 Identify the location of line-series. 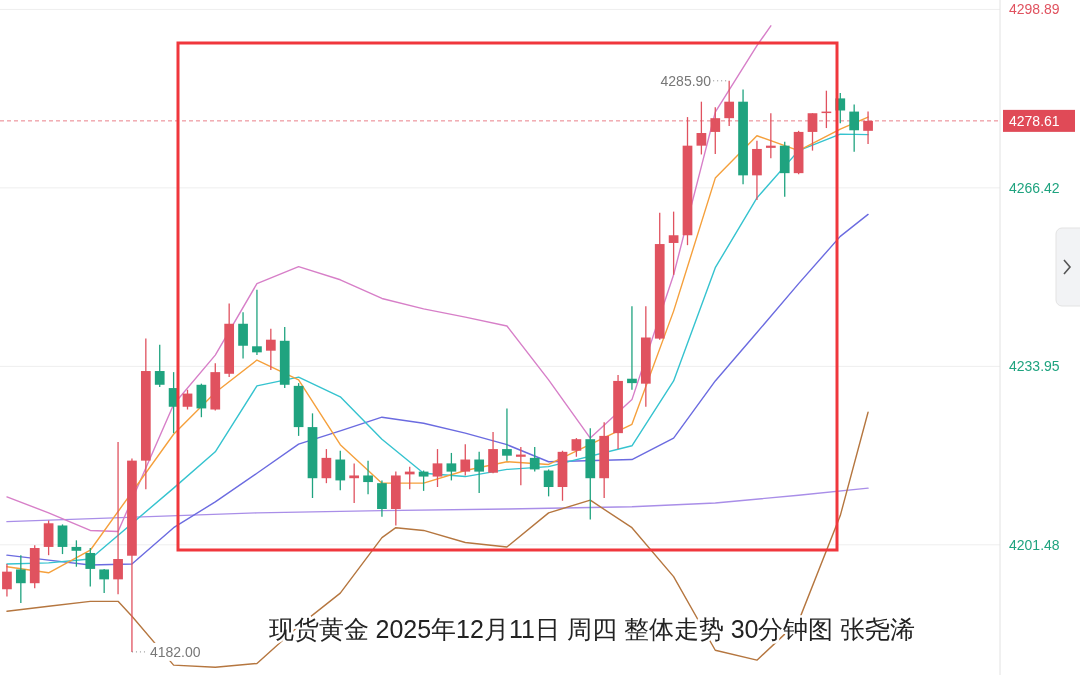
(437, 505).